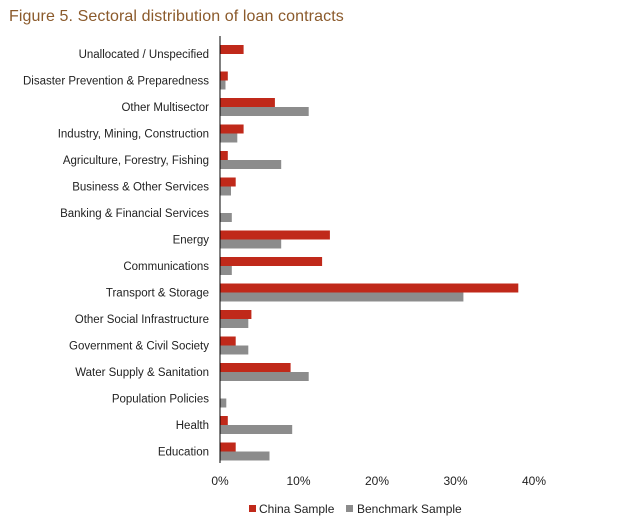 This screenshot has width=635, height=524. Describe the element at coordinates (220, 481) in the screenshot. I see `x-tick-label: 0%` at that location.